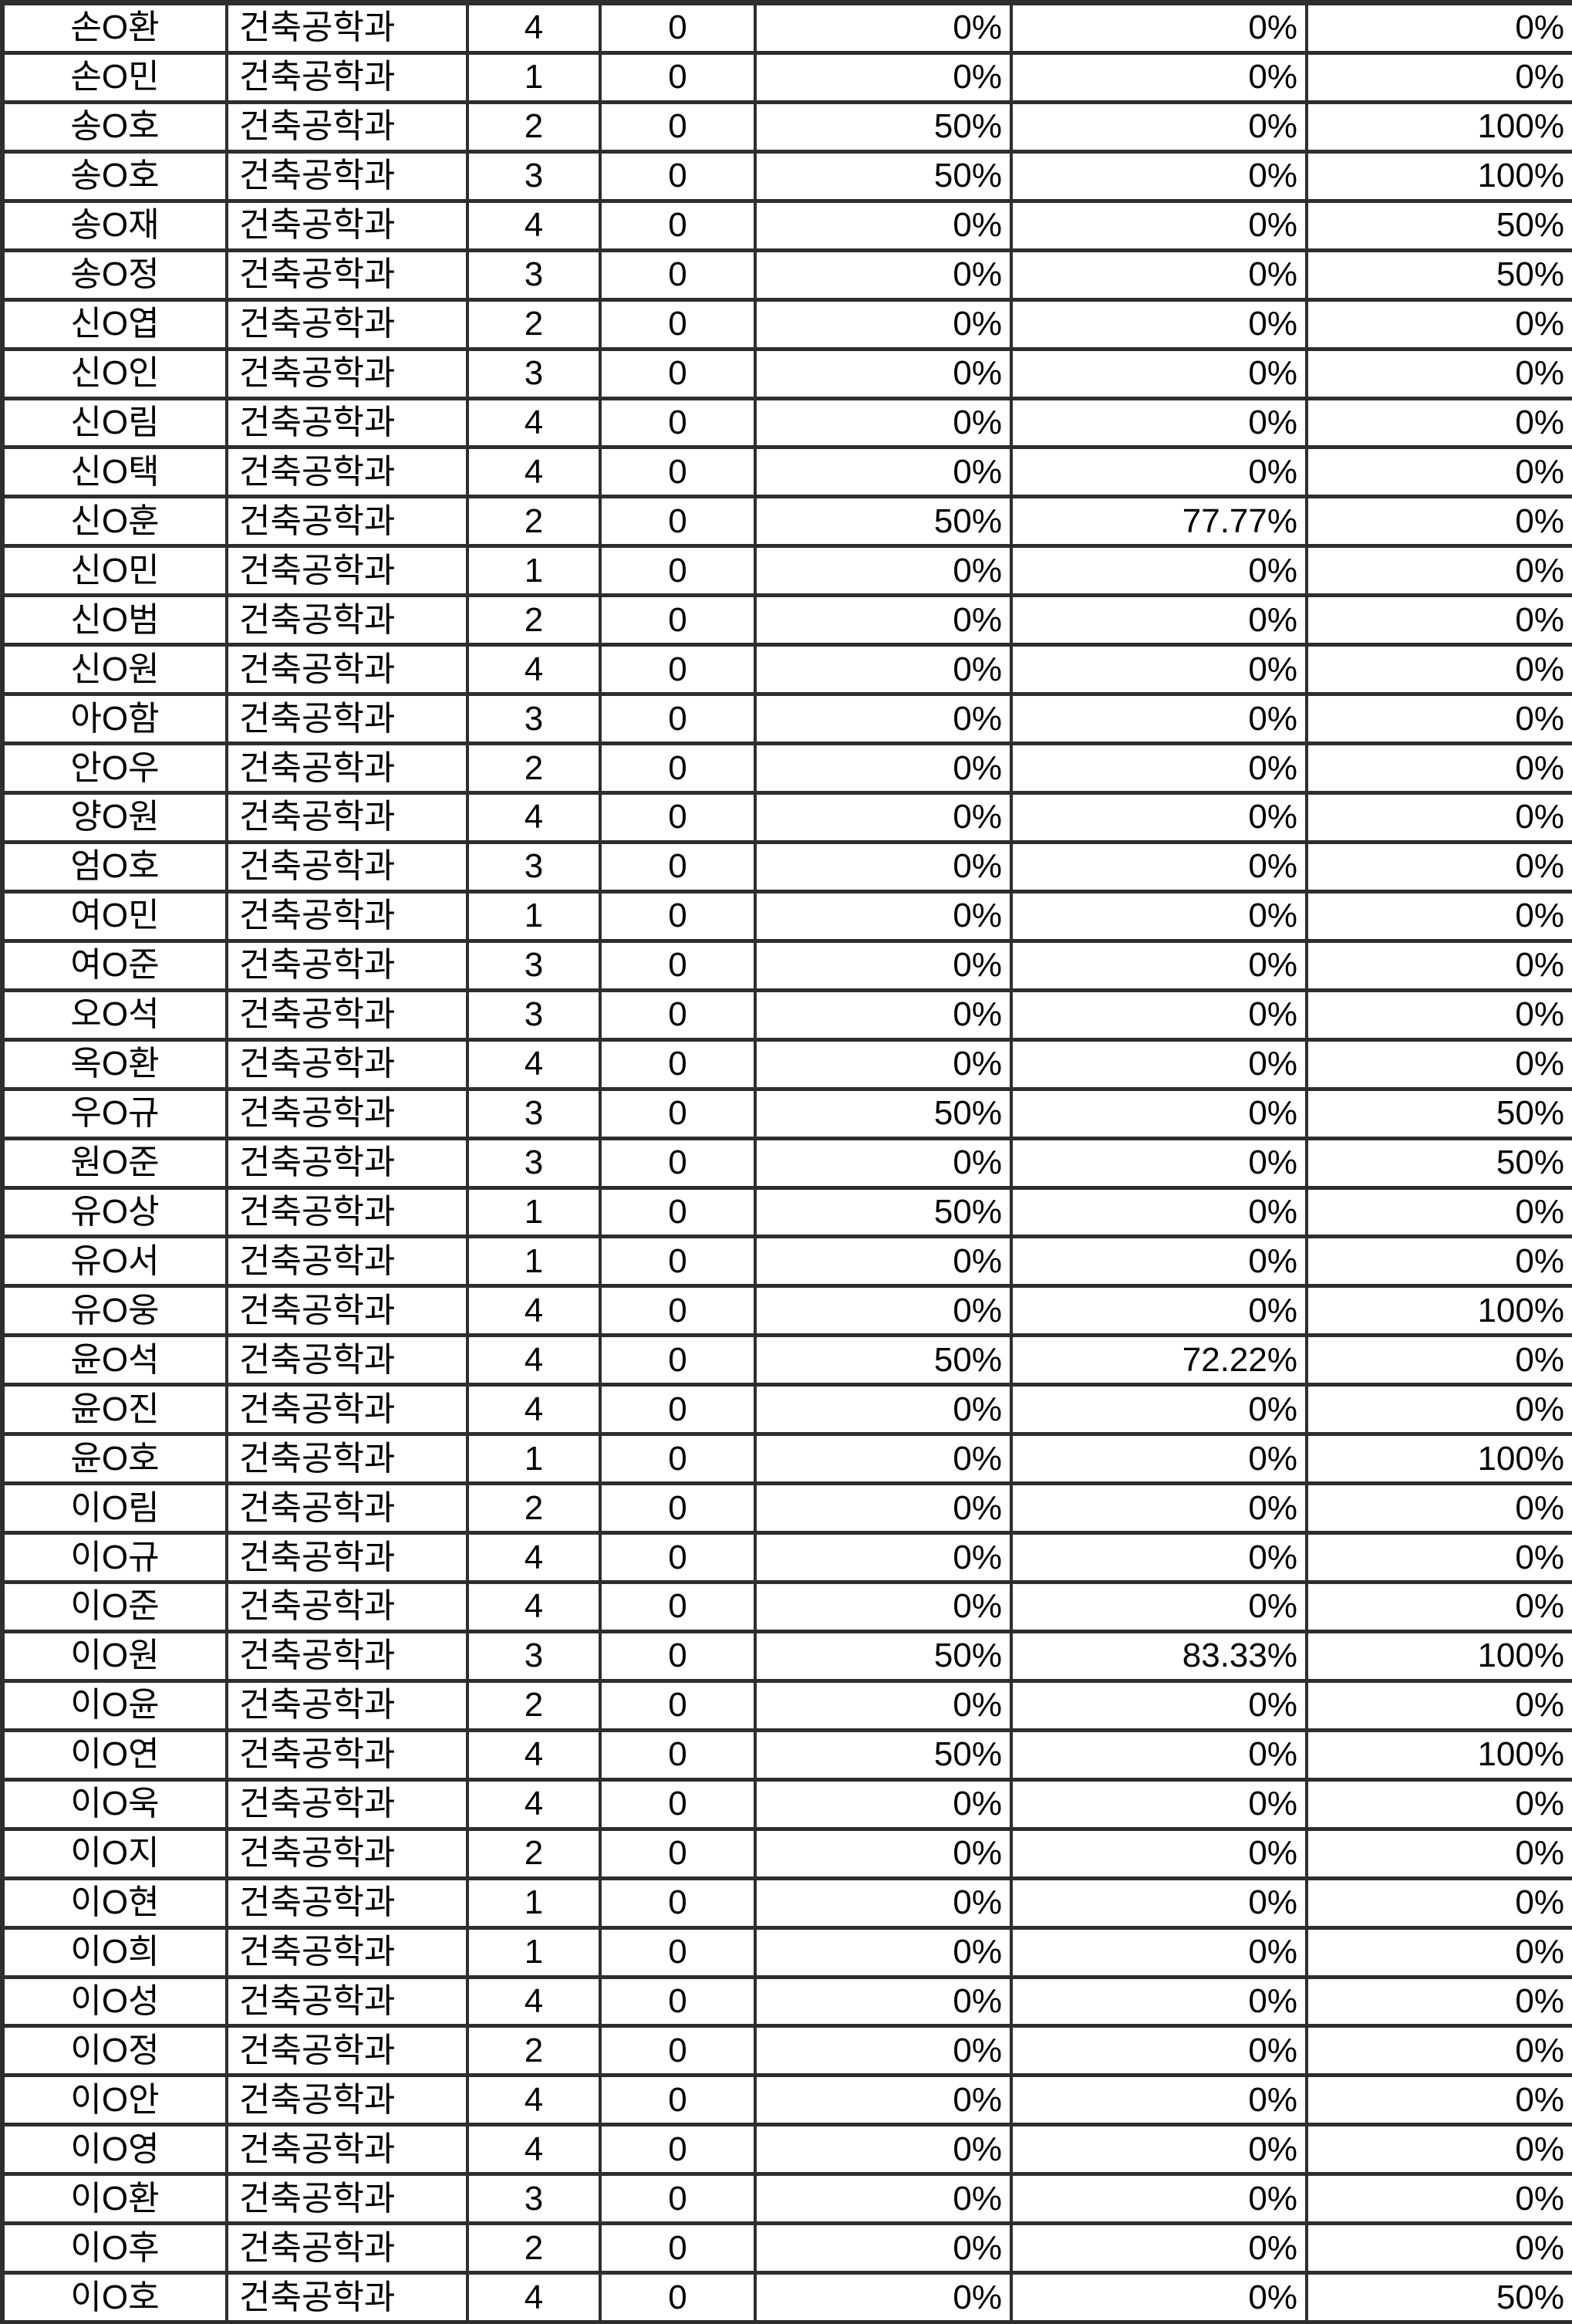  I want to click on table-row: 옥O환 건축공학과 4 0 0% 0% 0%, so click(788, 1066).